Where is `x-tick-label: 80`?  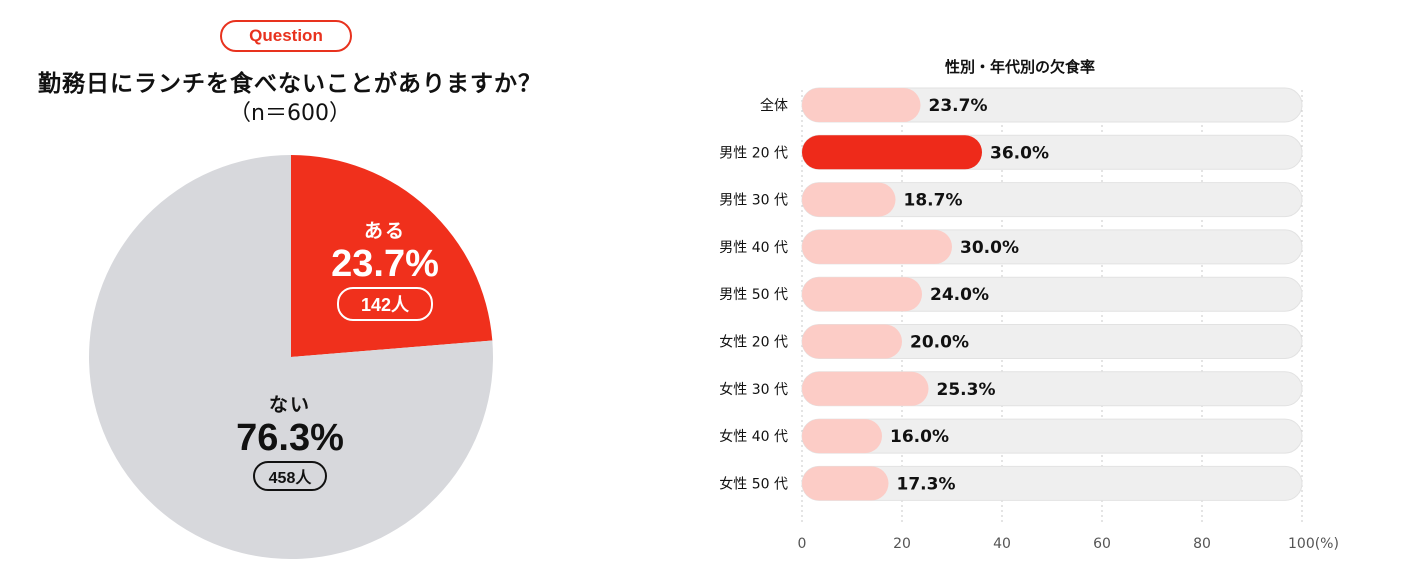 x-tick-label: 80 is located at coordinates (1202, 544).